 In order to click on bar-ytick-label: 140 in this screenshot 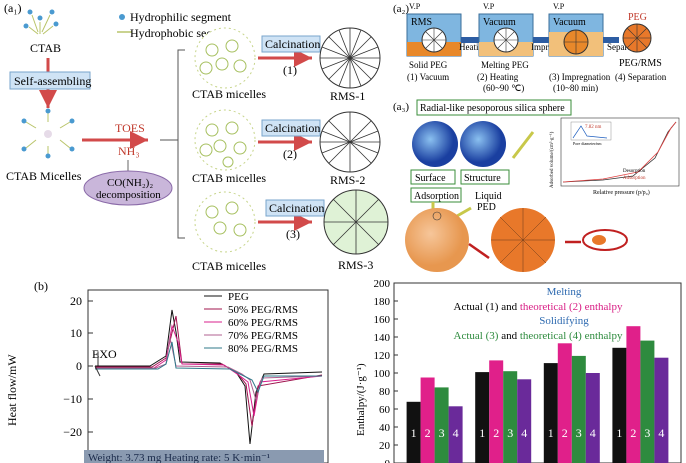, I will do `click(382, 338)`.